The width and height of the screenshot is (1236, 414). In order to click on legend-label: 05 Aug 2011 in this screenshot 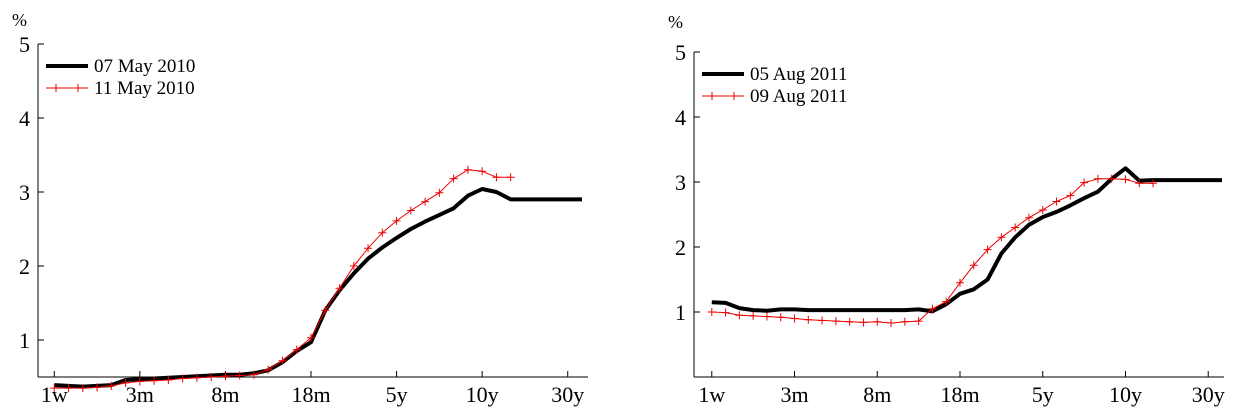, I will do `click(798, 74)`.